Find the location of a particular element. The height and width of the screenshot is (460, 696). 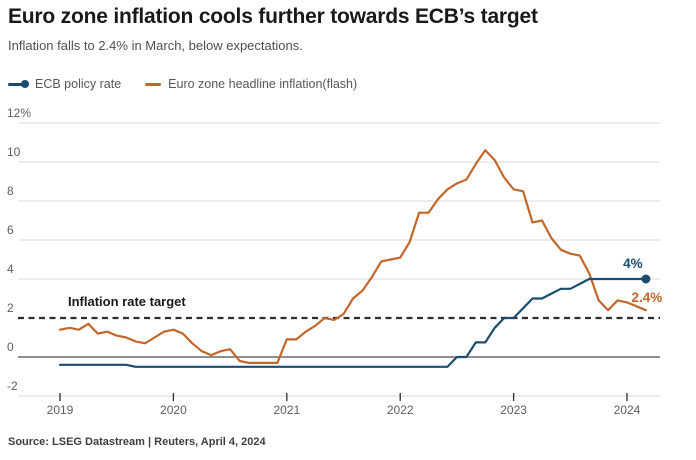

x-axis-label: 2023 is located at coordinates (513, 410).